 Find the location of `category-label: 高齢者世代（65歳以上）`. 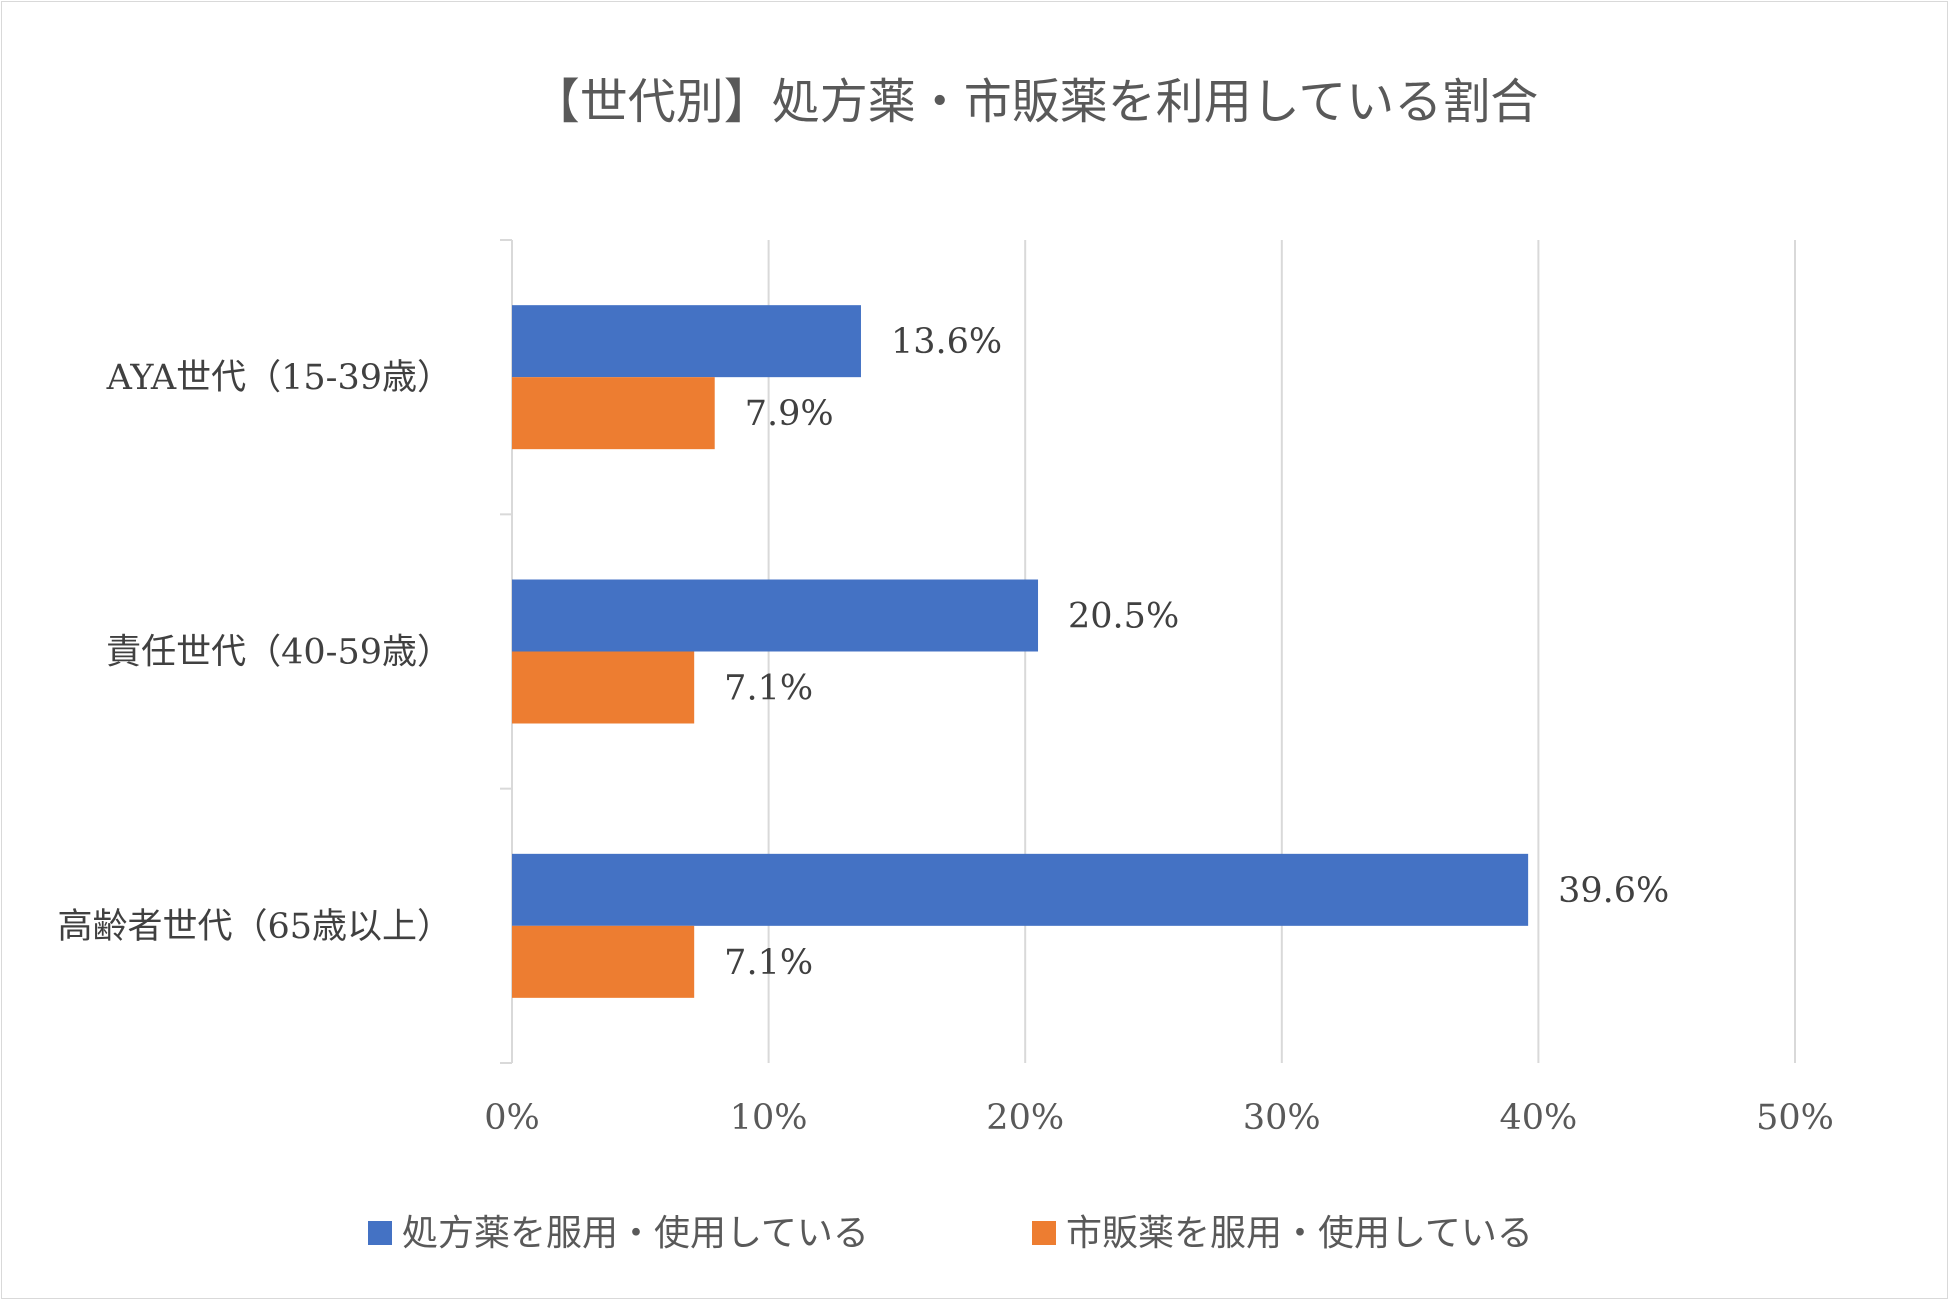

category-label: 高齢者世代（65歳以上） is located at coordinates (254, 927).